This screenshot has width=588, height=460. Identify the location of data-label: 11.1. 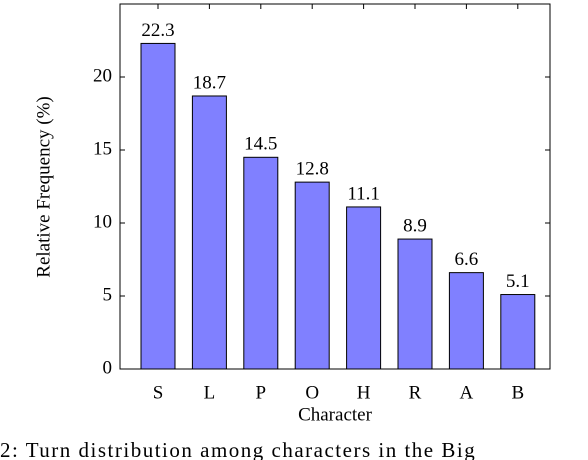
(363, 193).